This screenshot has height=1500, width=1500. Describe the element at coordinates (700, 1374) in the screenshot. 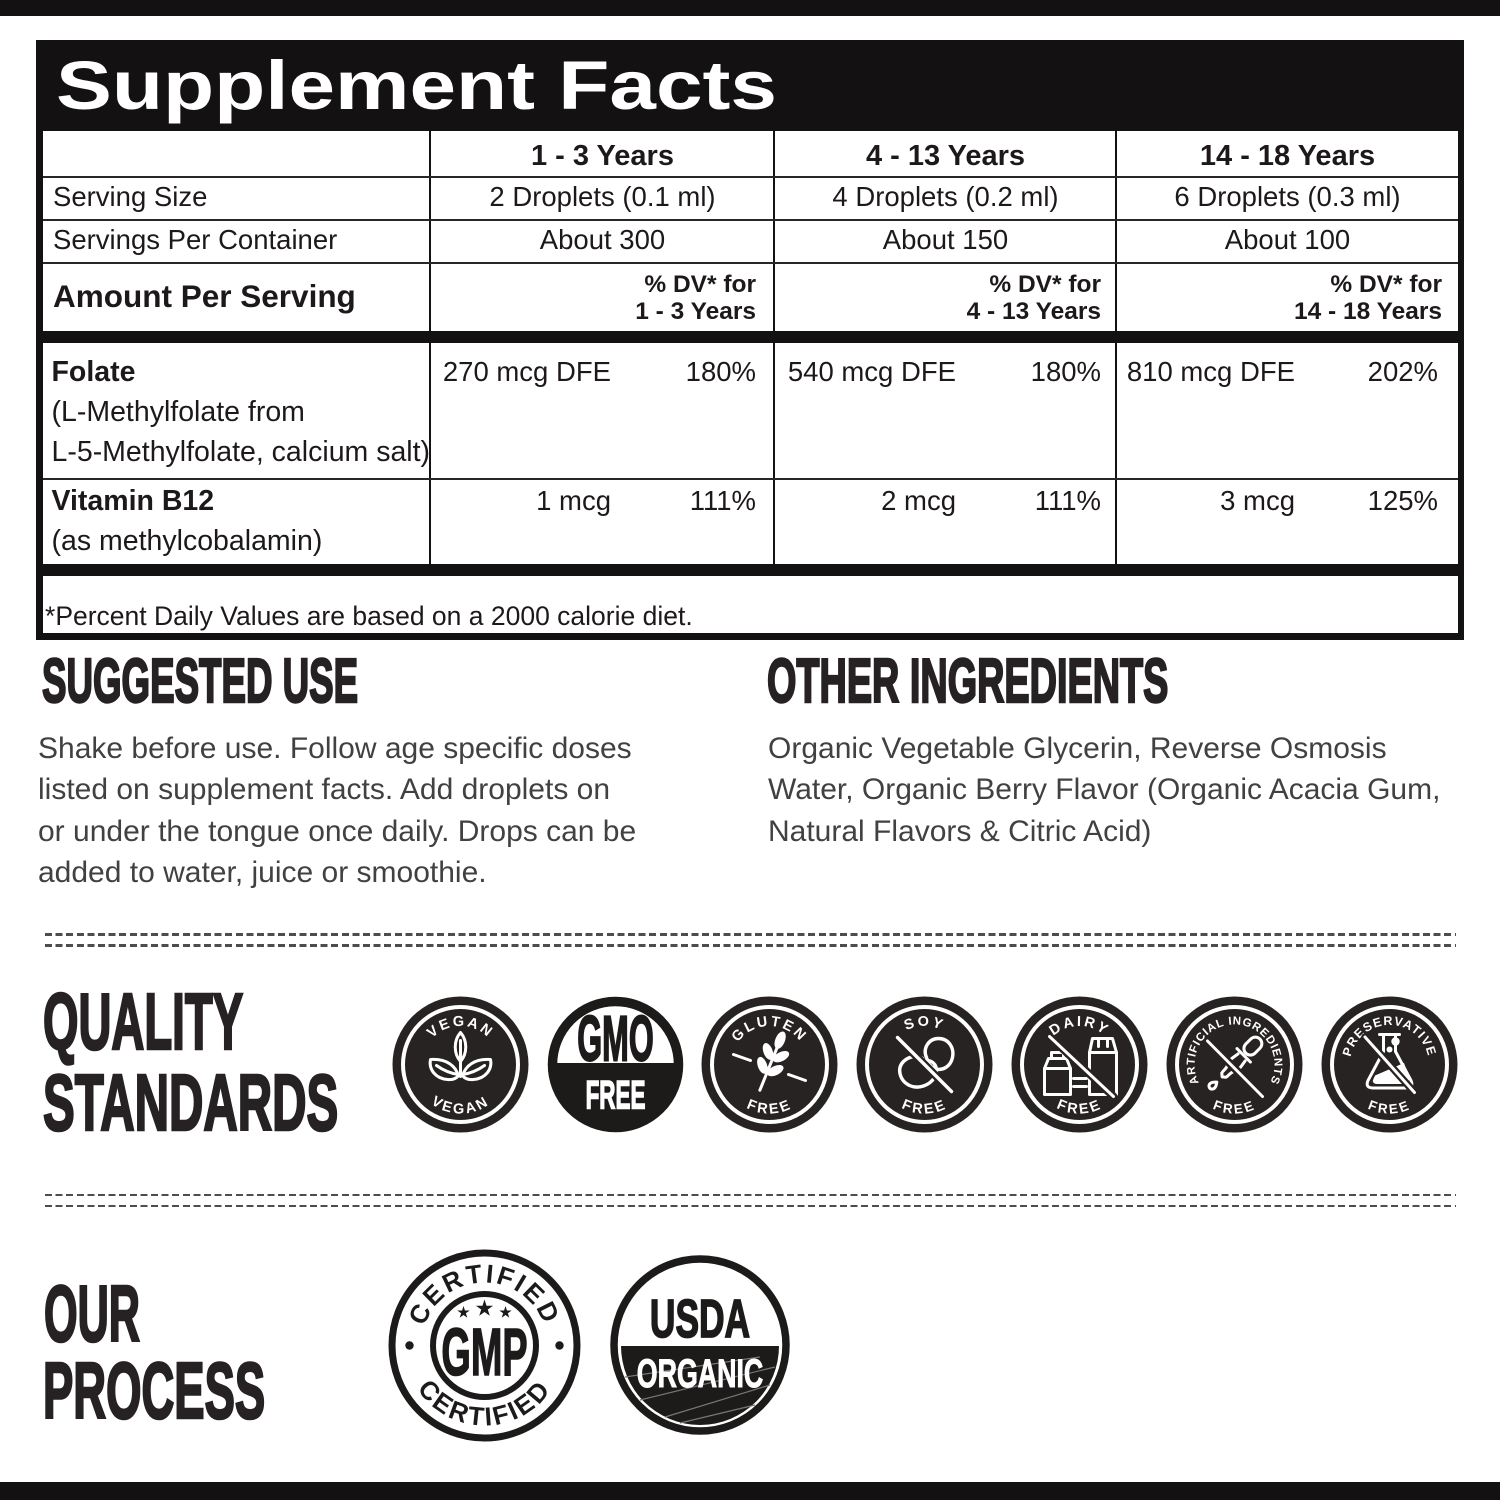

I see `svg-text: ORGANIC` at that location.